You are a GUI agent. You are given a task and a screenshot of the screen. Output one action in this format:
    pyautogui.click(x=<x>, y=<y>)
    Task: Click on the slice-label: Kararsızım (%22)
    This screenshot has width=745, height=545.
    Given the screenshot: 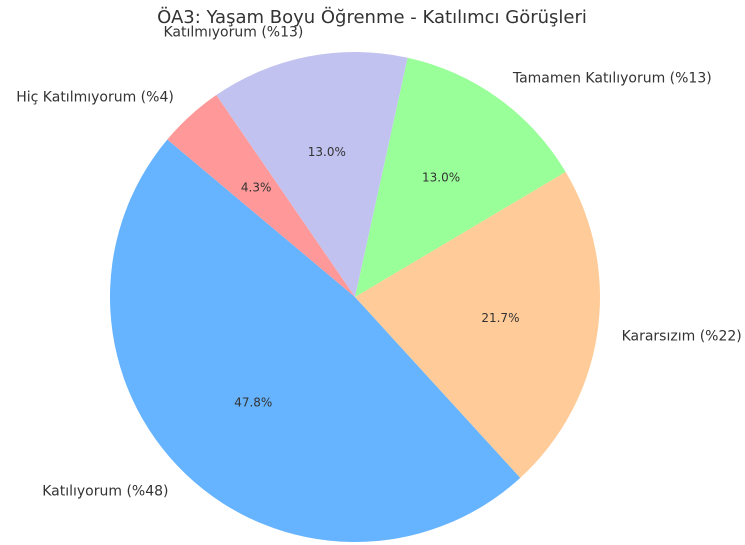 What is the action you would take?
    pyautogui.click(x=682, y=337)
    